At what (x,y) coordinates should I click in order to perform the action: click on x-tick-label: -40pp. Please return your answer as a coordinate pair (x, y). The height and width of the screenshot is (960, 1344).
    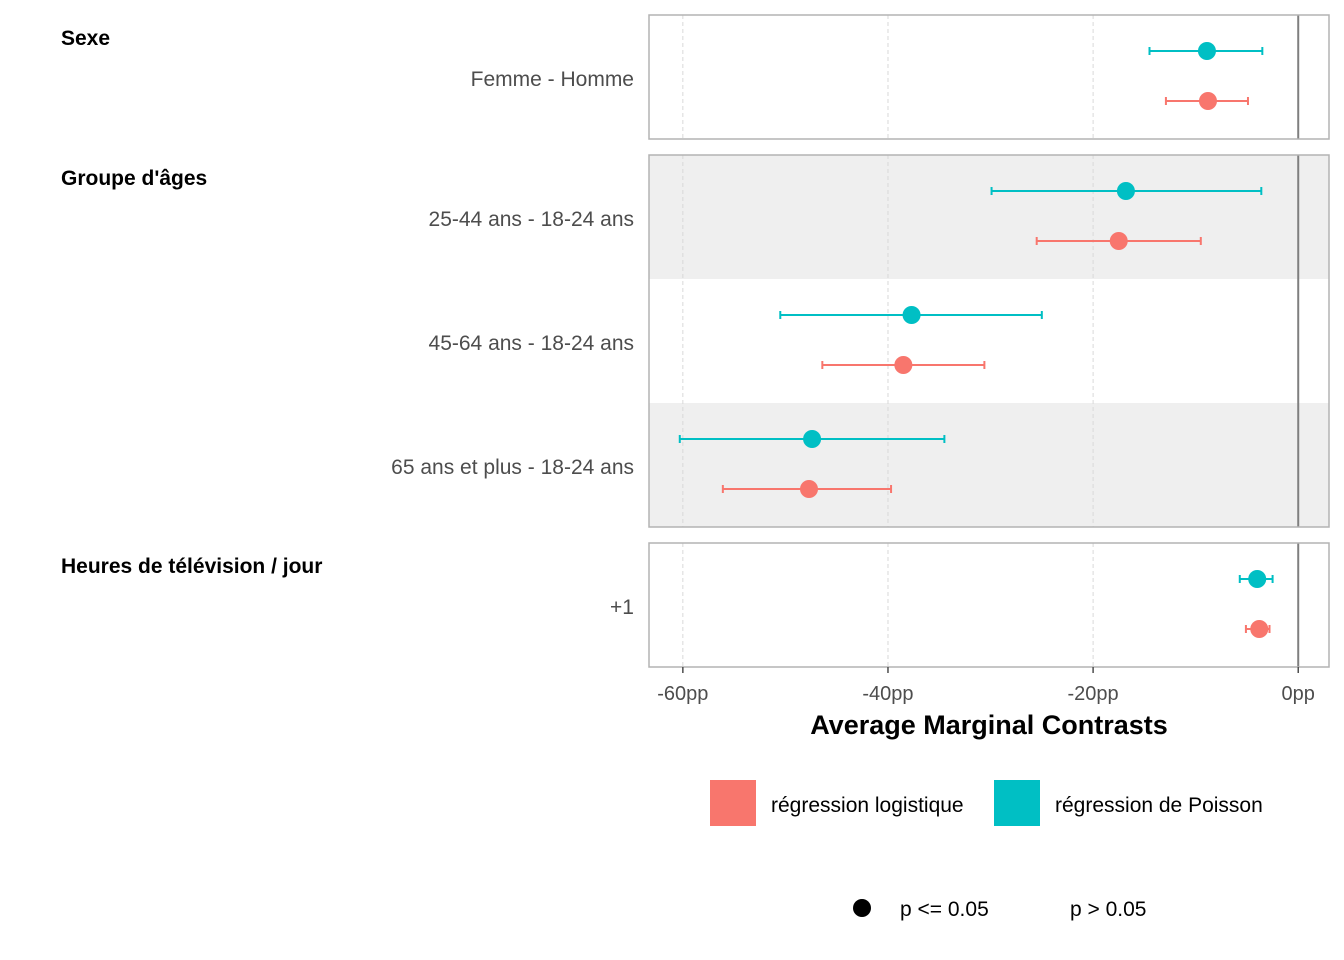
    Looking at the image, I should click on (887, 694).